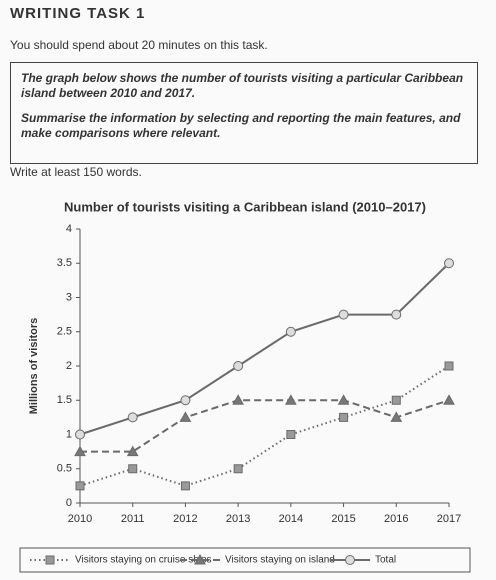  I want to click on task-title: WRITING TASK 1, so click(78, 13).